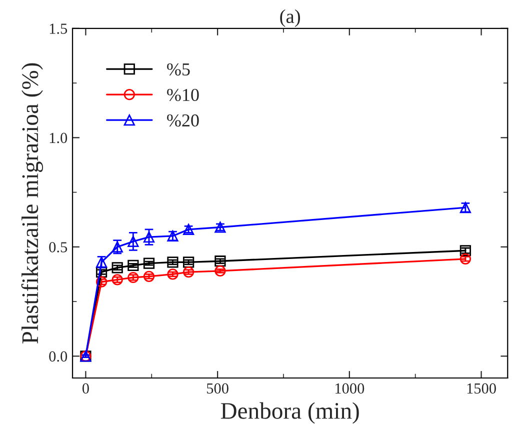 The height and width of the screenshot is (437, 518). I want to click on y-axis-title: Plastifikatzaile migrazioa (%), so click(32, 203).